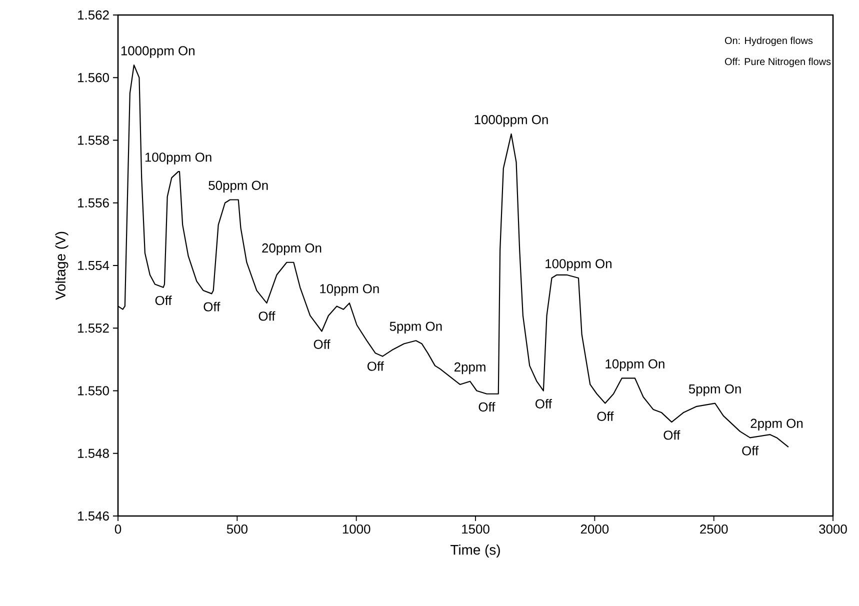 This screenshot has height=606, width=859. What do you see at coordinates (93, 15) in the screenshot?
I see `y-tick-label: 1.562` at bounding box center [93, 15].